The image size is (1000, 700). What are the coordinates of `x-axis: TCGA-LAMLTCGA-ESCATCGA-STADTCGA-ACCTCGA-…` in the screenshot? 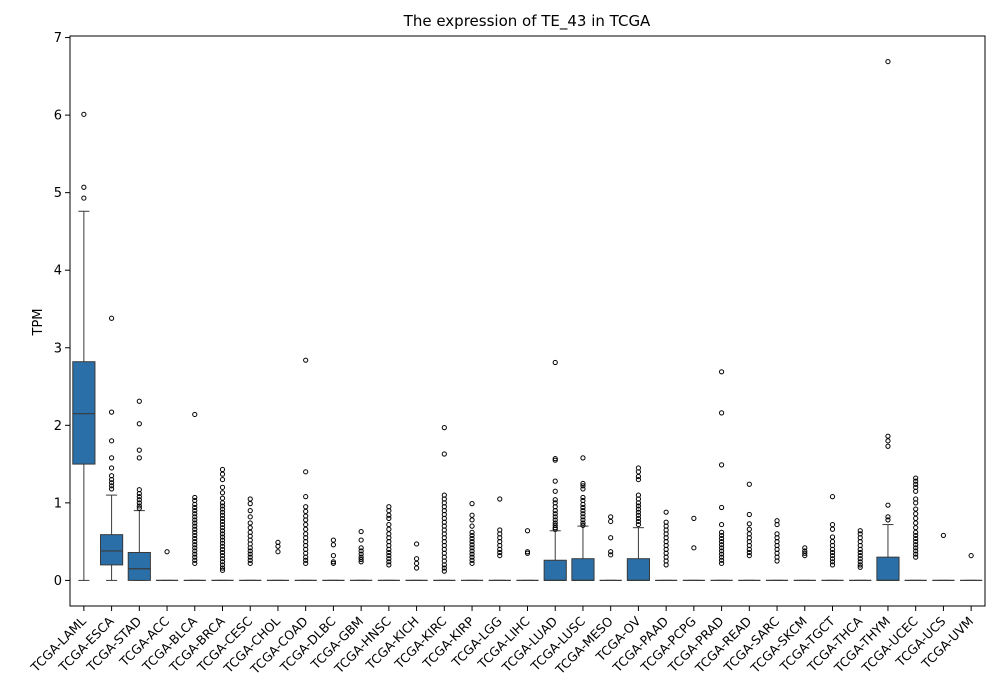 It's located at (501, 642).